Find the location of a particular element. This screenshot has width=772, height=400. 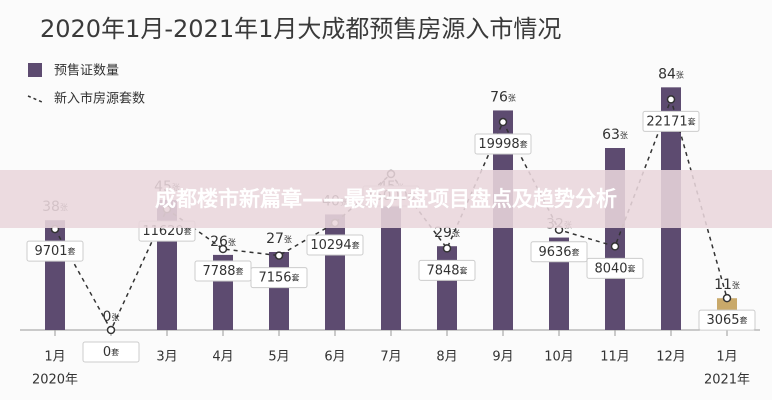

data-label-value: 76 is located at coordinates (499, 97).